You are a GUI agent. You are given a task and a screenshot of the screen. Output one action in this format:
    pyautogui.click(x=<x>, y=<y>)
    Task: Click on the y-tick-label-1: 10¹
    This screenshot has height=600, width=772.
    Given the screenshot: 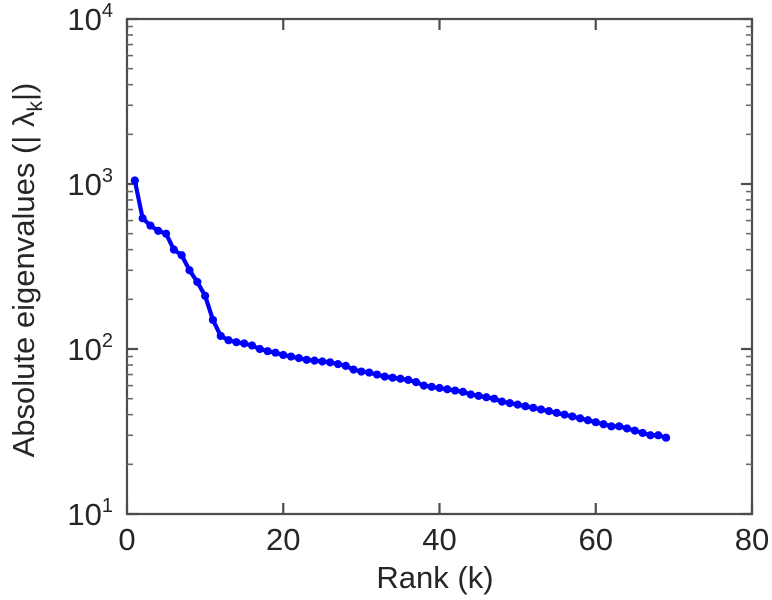 What is the action you would take?
    pyautogui.click(x=90, y=513)
    